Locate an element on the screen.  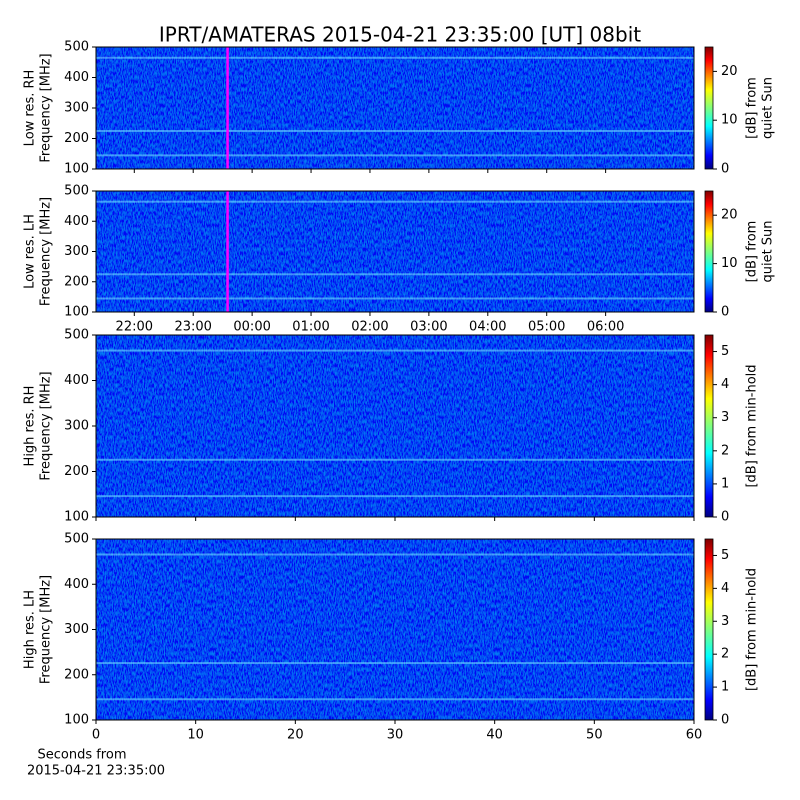
x-tick-label: 04:00 is located at coordinates (487, 327).